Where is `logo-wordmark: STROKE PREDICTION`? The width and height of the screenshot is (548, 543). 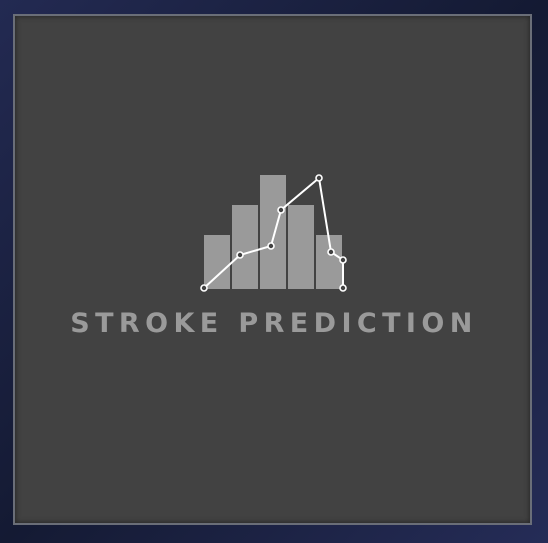
logo-wordmark: STROKE PREDICTION is located at coordinates (274, 323).